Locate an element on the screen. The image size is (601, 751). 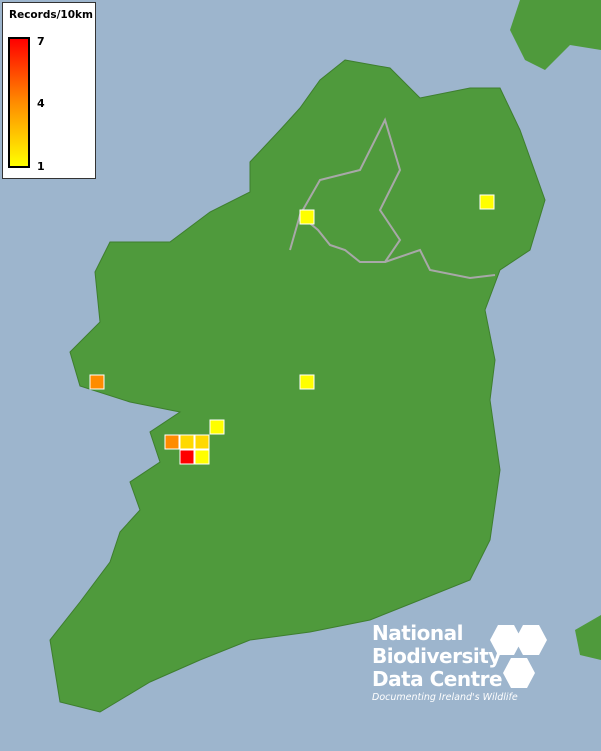
logo-line: National is located at coordinates (417, 633).